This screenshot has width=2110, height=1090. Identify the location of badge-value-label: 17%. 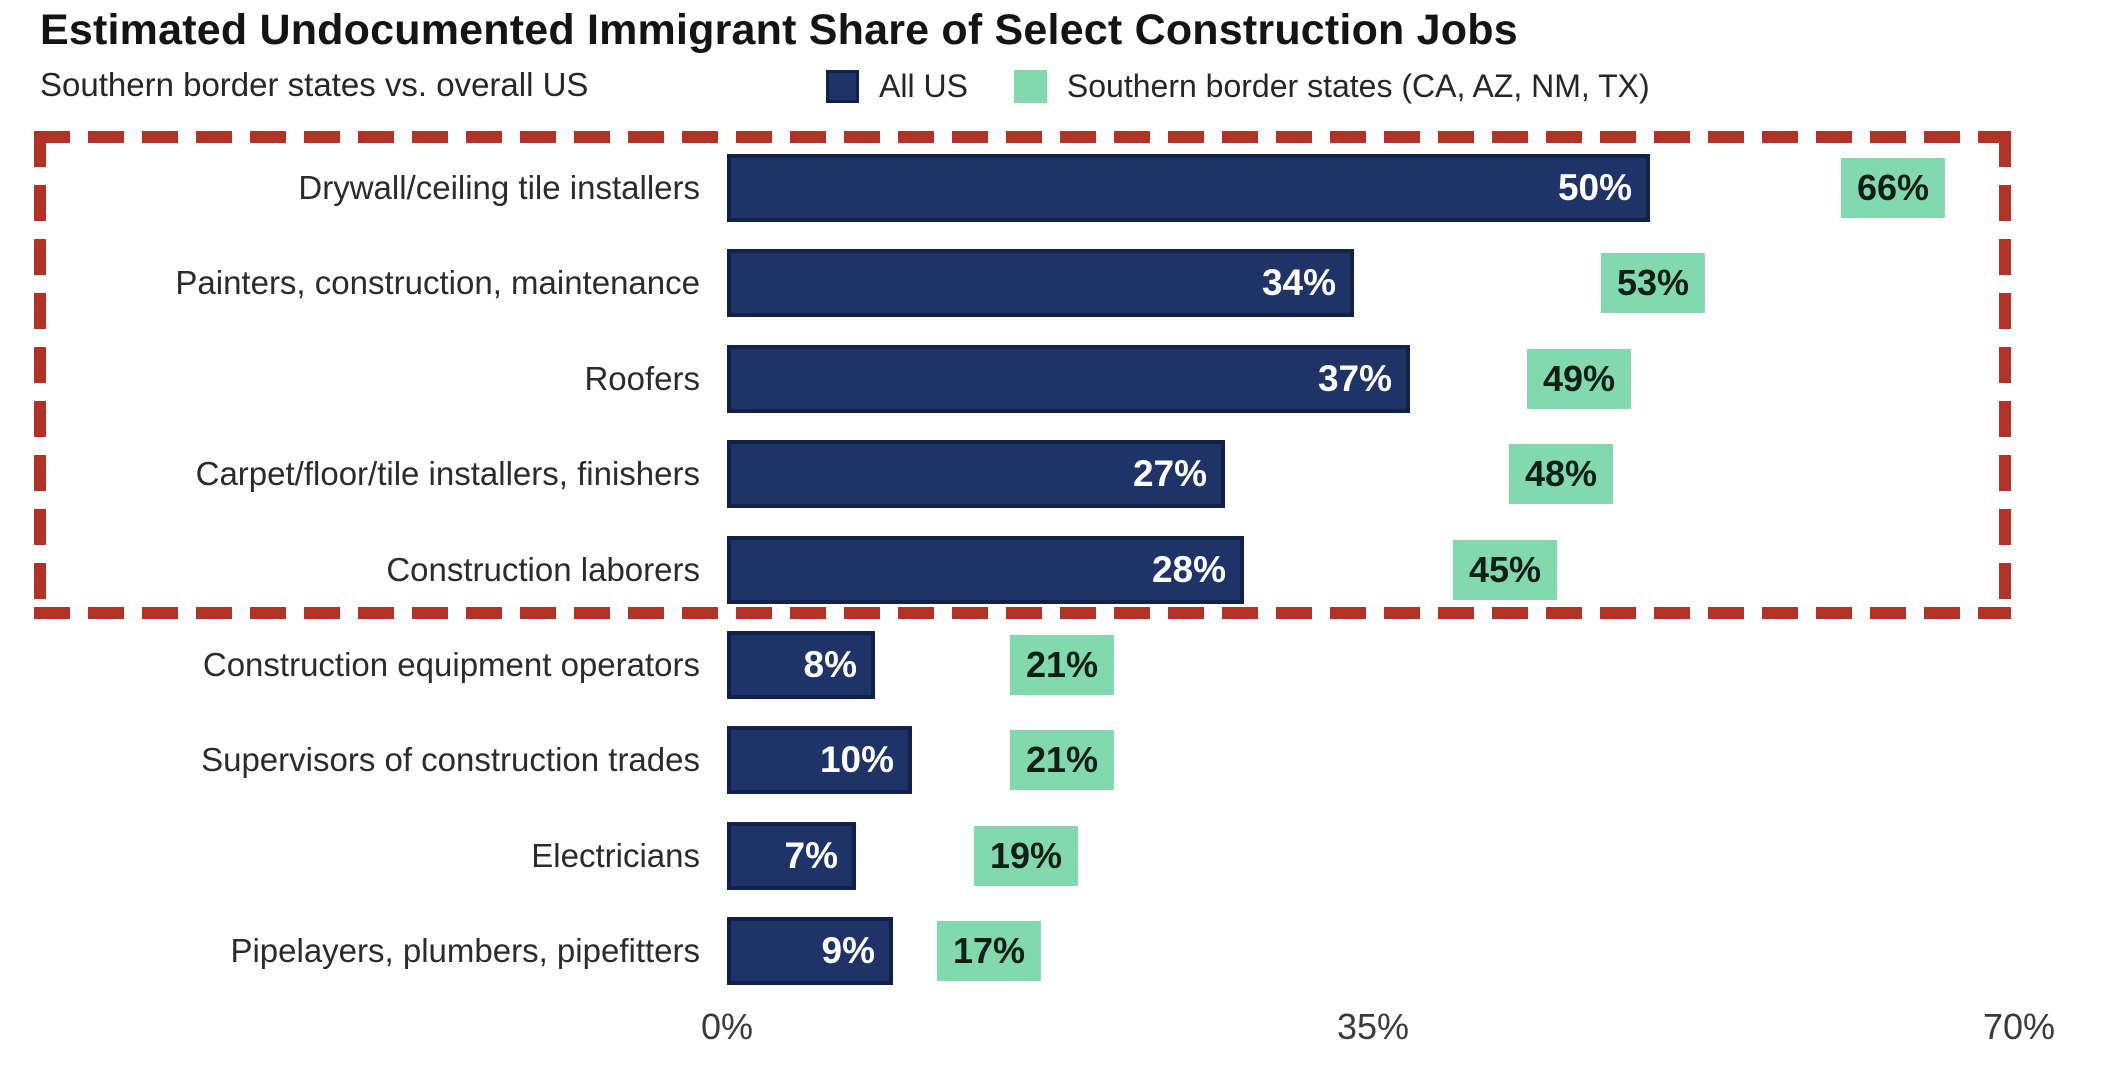
(988, 951).